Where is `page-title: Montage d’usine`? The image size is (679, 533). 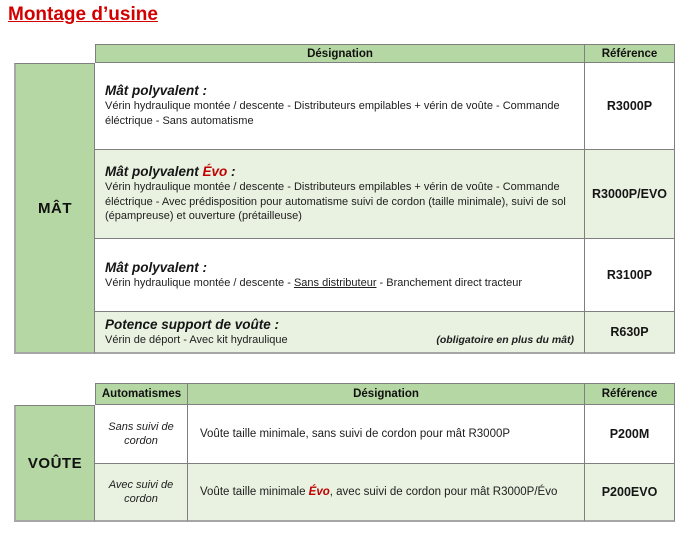 page-title: Montage d’usine is located at coordinates (83, 14).